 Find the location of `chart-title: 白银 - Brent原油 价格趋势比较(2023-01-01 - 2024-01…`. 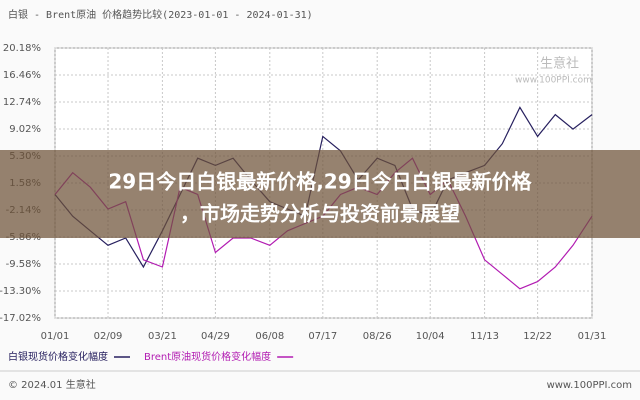

chart-title: 白银 - Brent原油 价格趋势比较(2023-01-01 - 2024-01… is located at coordinates (160, 14).